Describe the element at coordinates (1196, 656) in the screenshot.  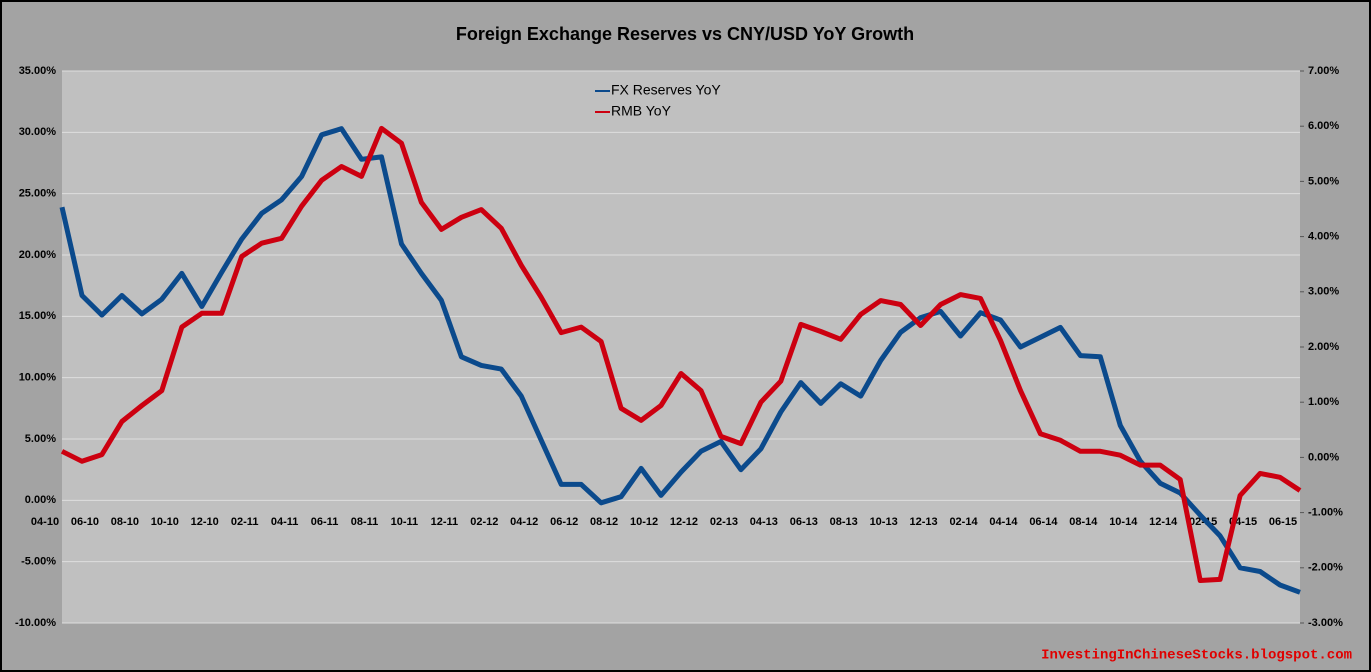
I see `watermark: InvestingInChineseStocks.blogspot.com` at that location.